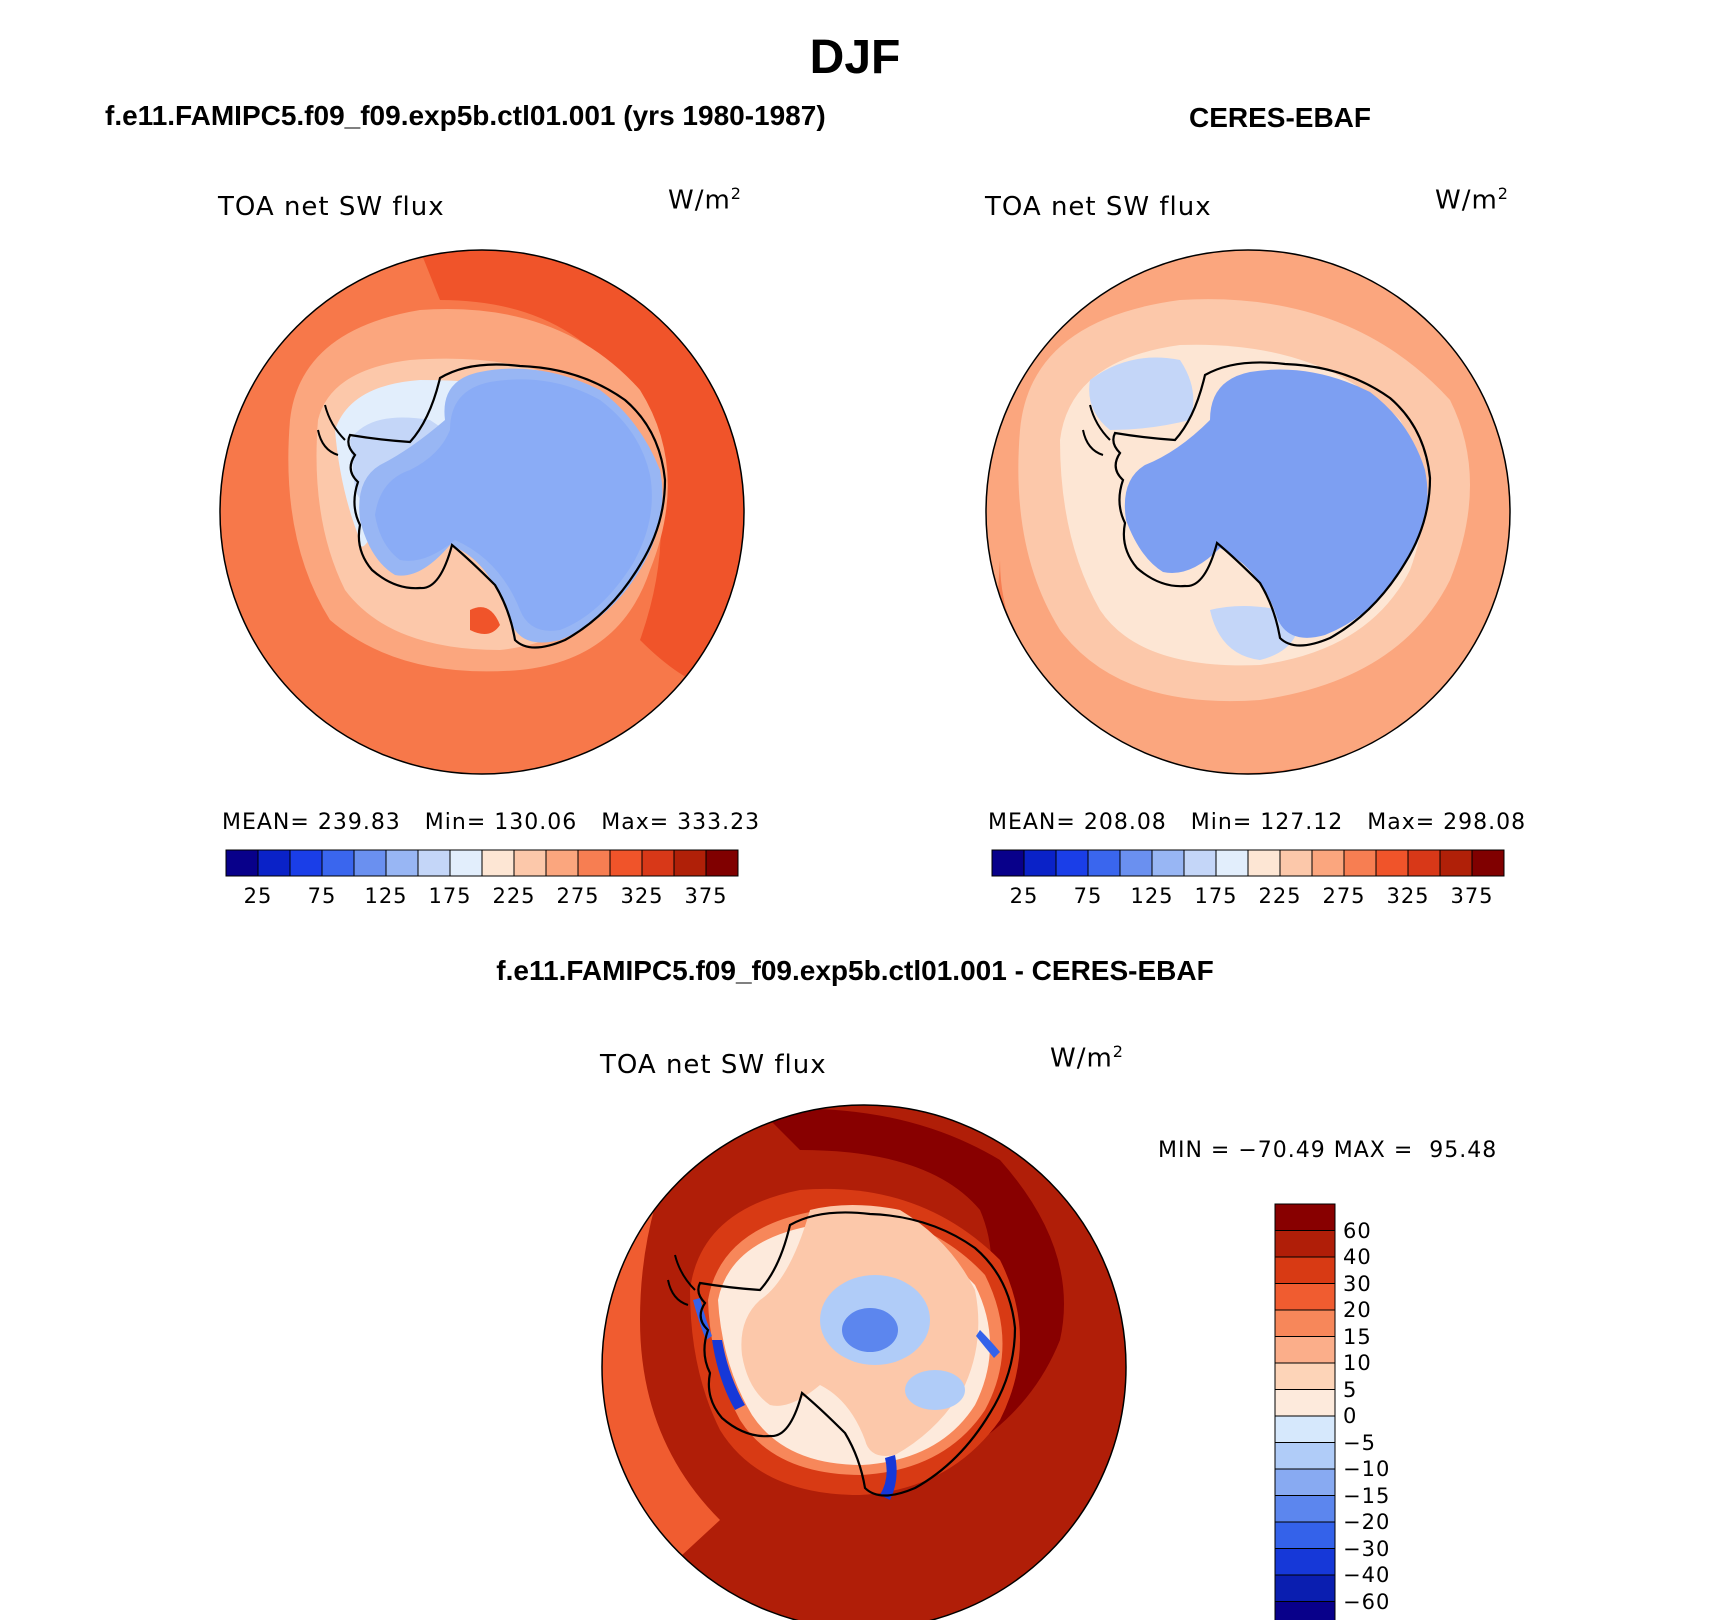 This screenshot has height=1620, width=1710. What do you see at coordinates (1357, 1283) in the screenshot?
I see `diff-colorbar-label: 30` at bounding box center [1357, 1283].